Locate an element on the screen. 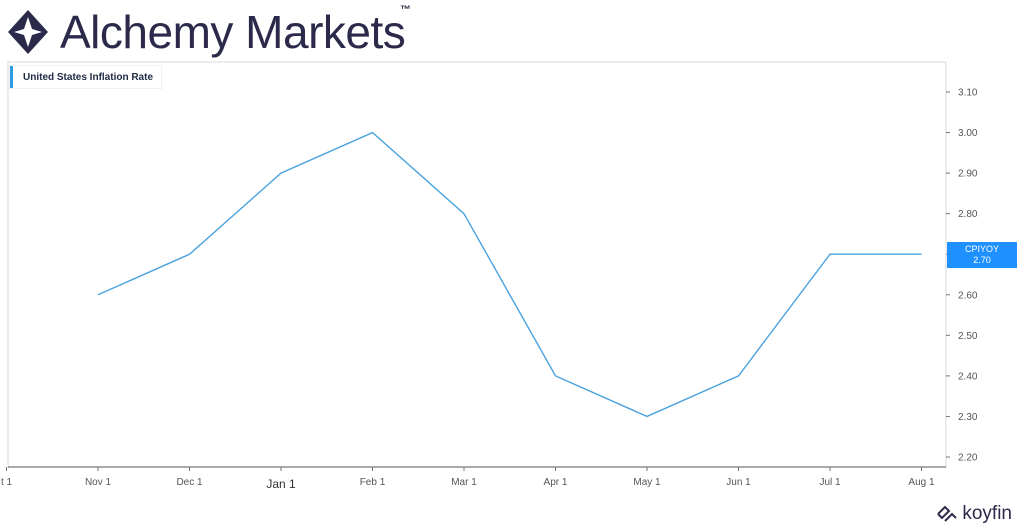 The height and width of the screenshot is (529, 1024). y-tick-label: 3.10 is located at coordinates (968, 93).